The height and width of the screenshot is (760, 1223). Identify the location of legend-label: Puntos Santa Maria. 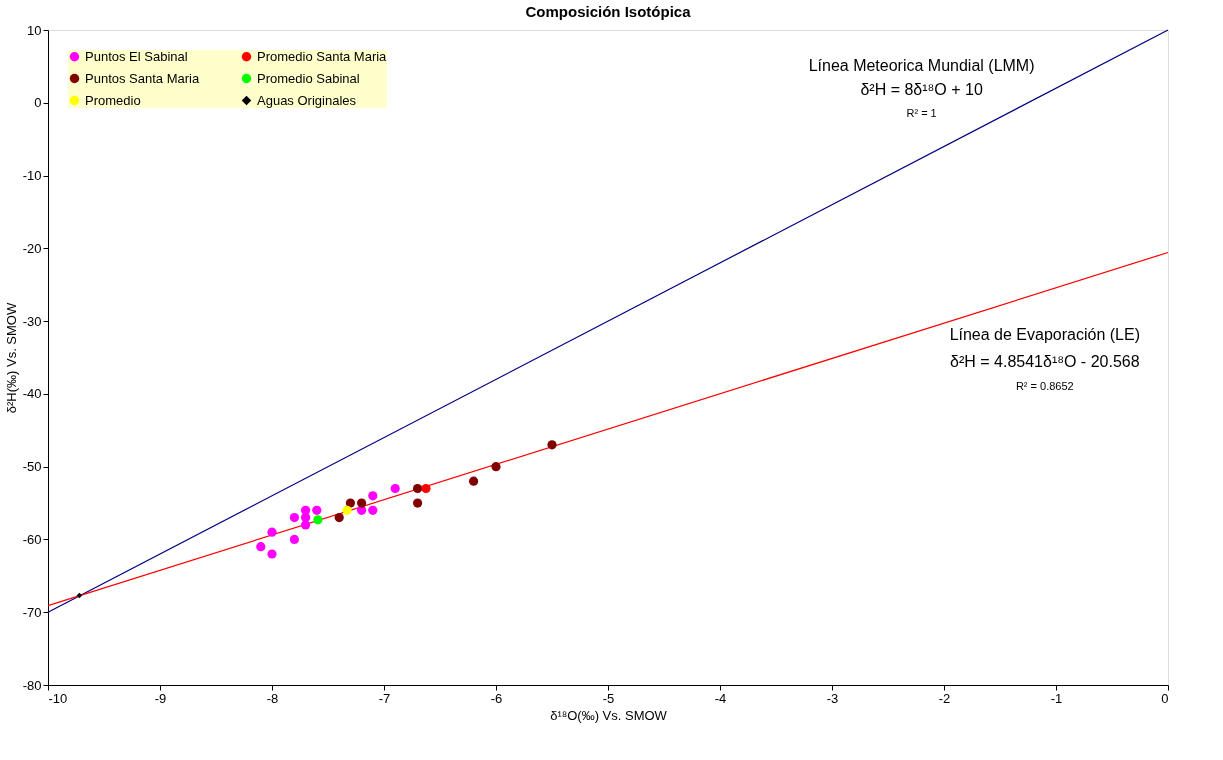
(142, 78).